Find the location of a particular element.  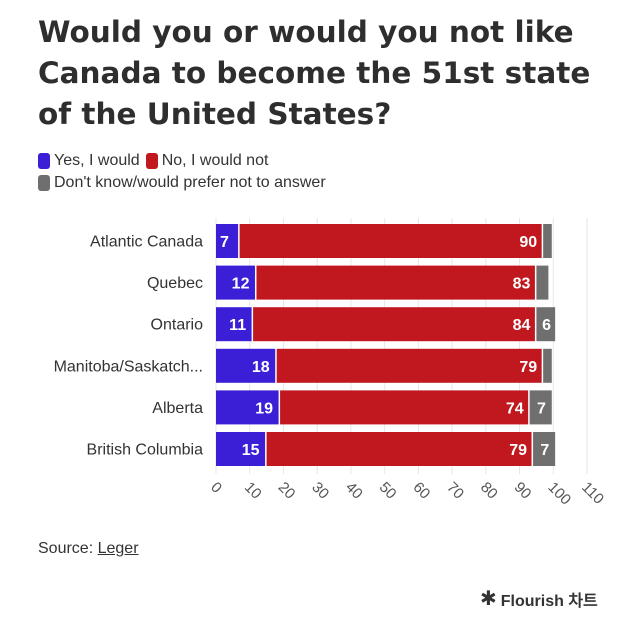

x-tick-label: 90 is located at coordinates (523, 491).